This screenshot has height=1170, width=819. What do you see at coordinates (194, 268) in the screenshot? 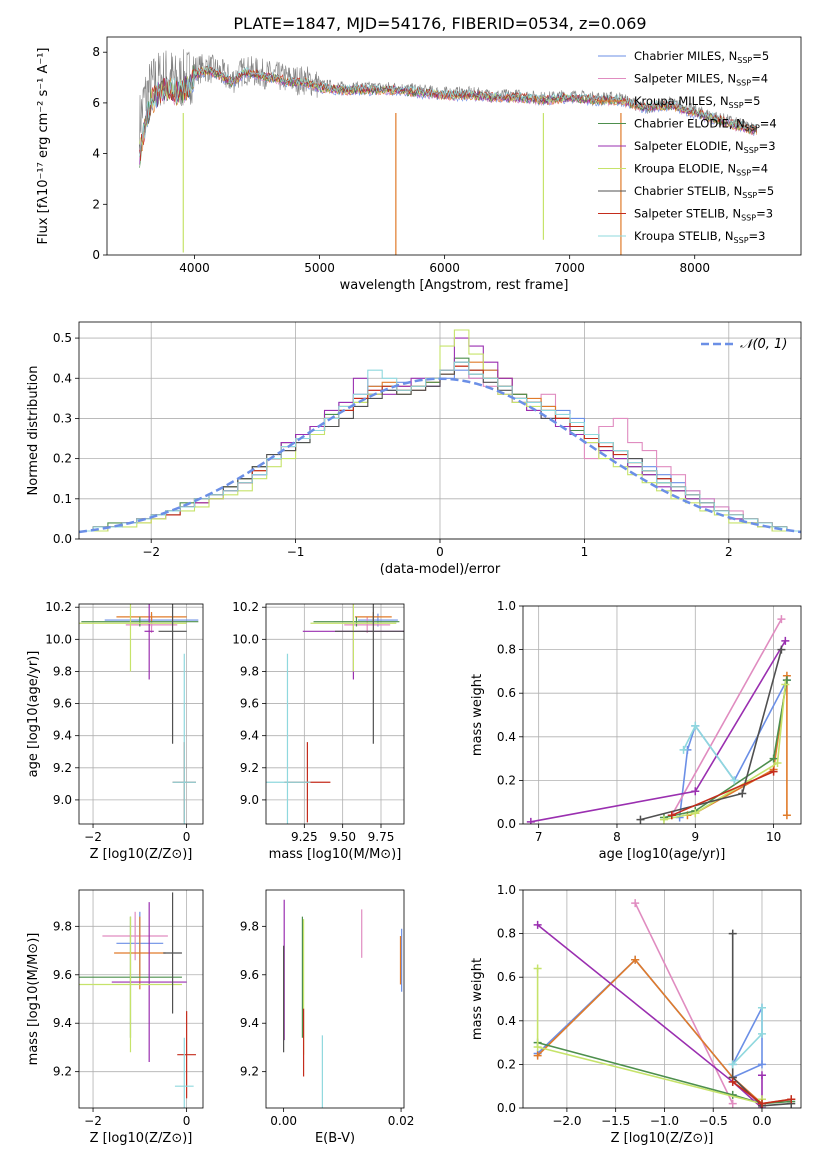
I see `x-tick-label: 4000` at bounding box center [194, 268].